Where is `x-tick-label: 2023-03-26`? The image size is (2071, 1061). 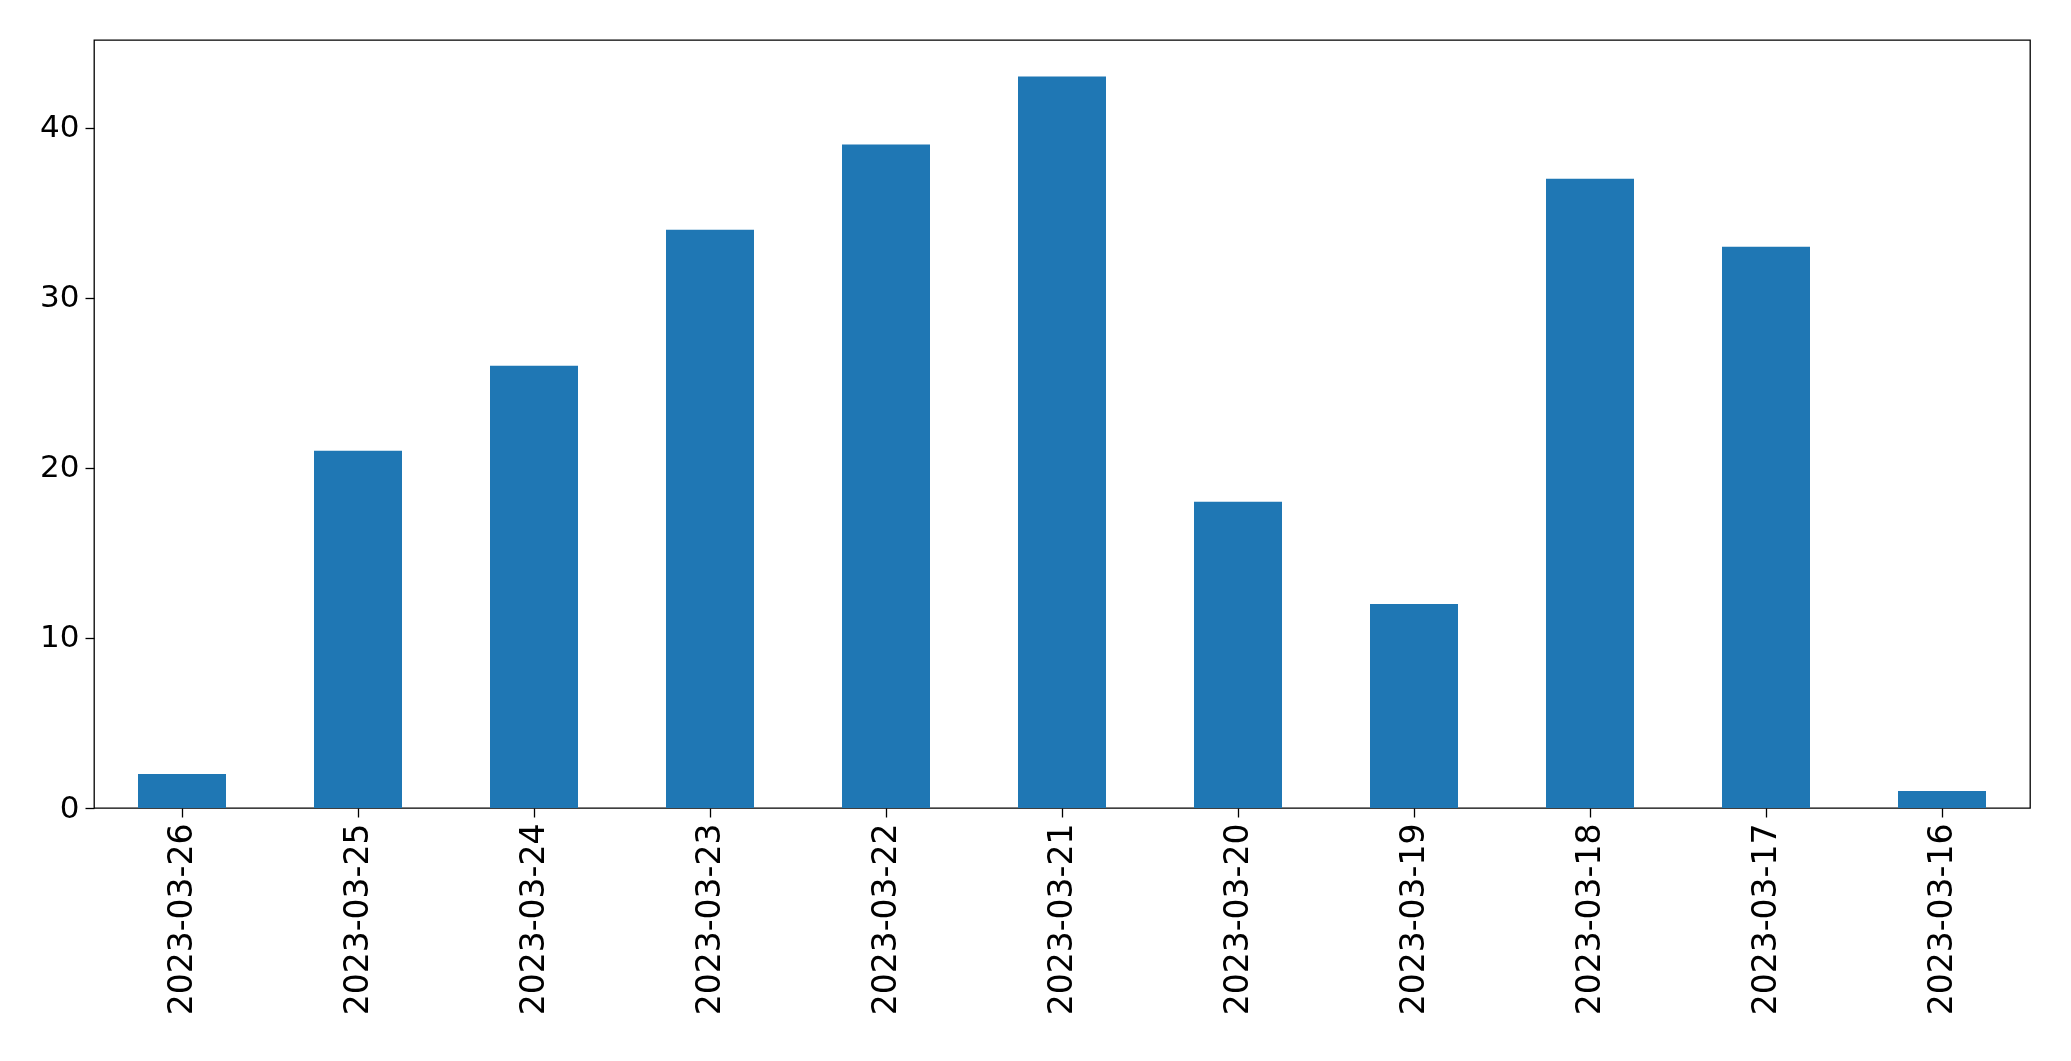
x-tick-label: 2023-03-26 is located at coordinates (180, 919).